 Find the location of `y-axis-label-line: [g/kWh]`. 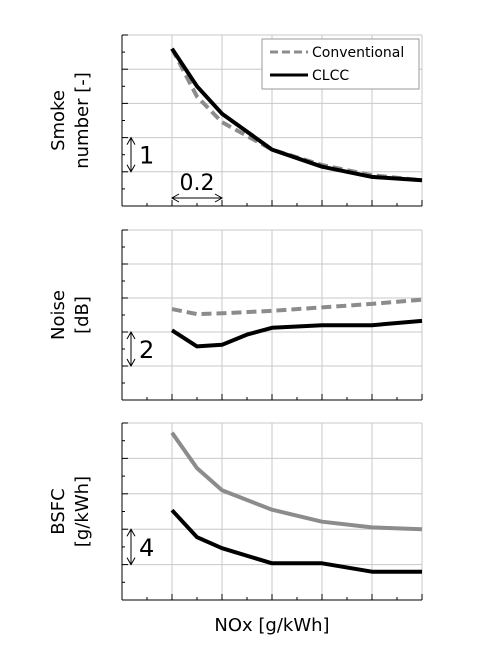

y-axis-label-line: [g/kWh] is located at coordinates (82, 511).